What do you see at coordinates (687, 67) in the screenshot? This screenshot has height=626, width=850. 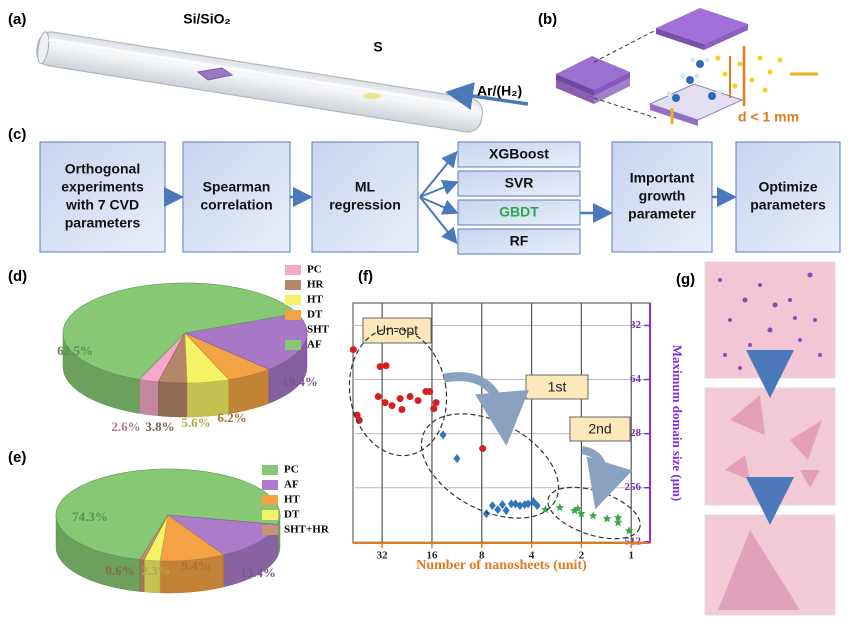 I see `confined-schematic` at bounding box center [687, 67].